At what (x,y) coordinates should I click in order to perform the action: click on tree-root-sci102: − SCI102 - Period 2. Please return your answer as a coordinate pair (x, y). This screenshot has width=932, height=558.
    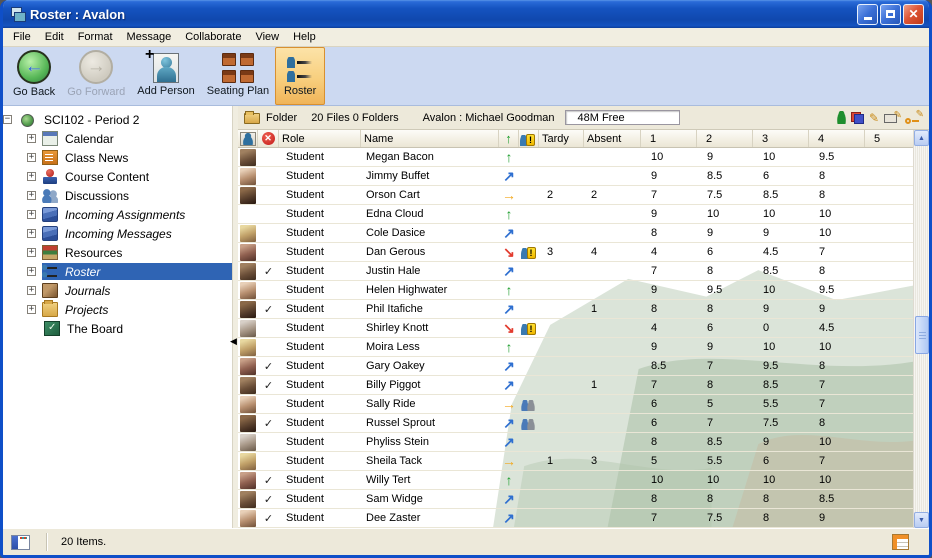
    Looking at the image, I should click on (71, 119).